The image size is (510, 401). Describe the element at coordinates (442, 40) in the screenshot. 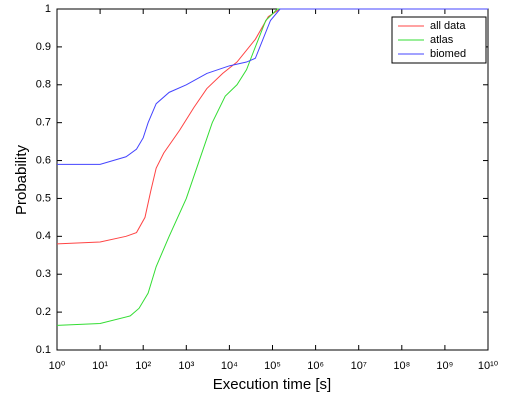

I see `legend-label: atlas` at that location.